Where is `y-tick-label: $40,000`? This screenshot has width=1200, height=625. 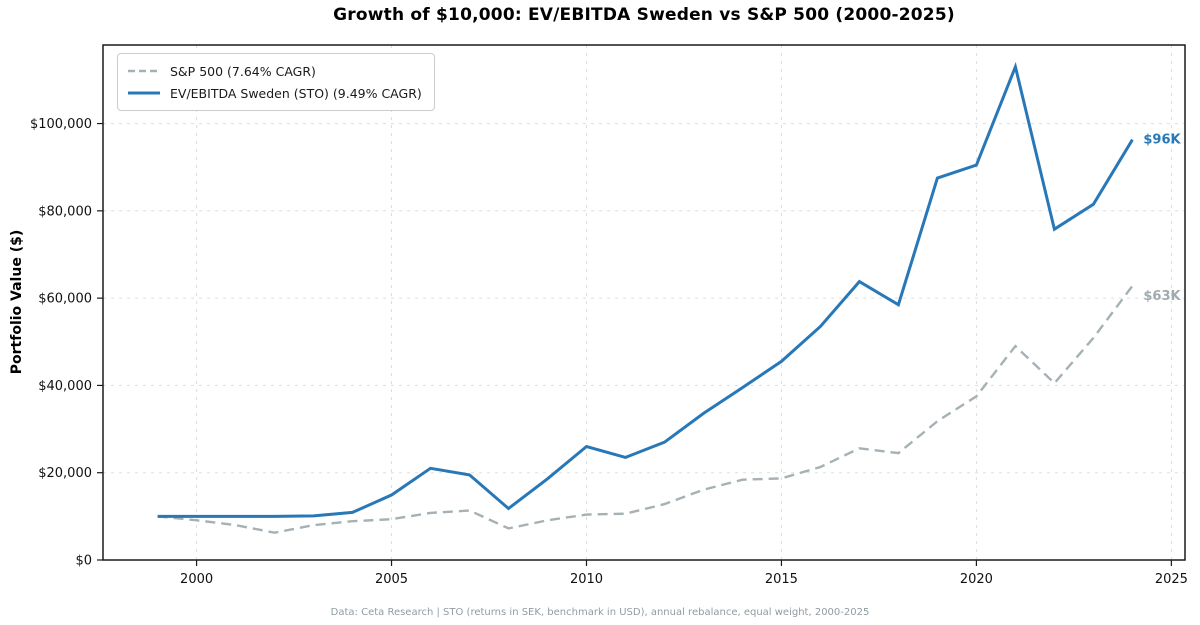 y-tick-label: $40,000 is located at coordinates (65, 386).